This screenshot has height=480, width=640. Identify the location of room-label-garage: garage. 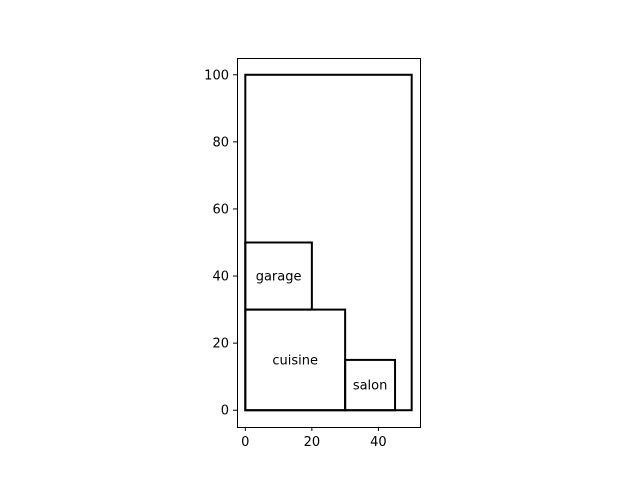
(279, 277).